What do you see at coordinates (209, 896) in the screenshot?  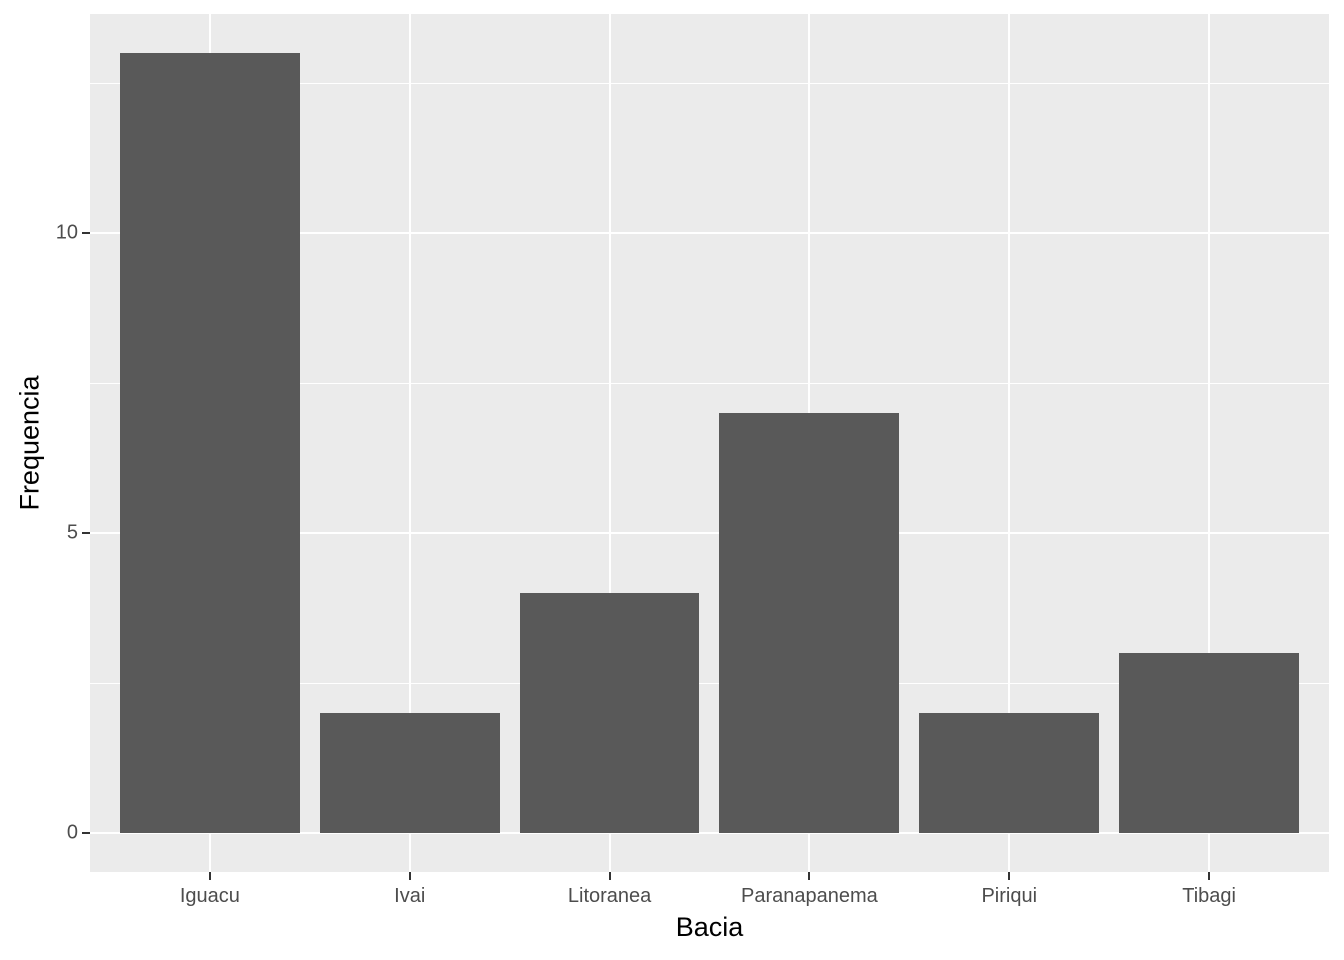 I see `x-tick-label: Iguacu` at bounding box center [209, 896].